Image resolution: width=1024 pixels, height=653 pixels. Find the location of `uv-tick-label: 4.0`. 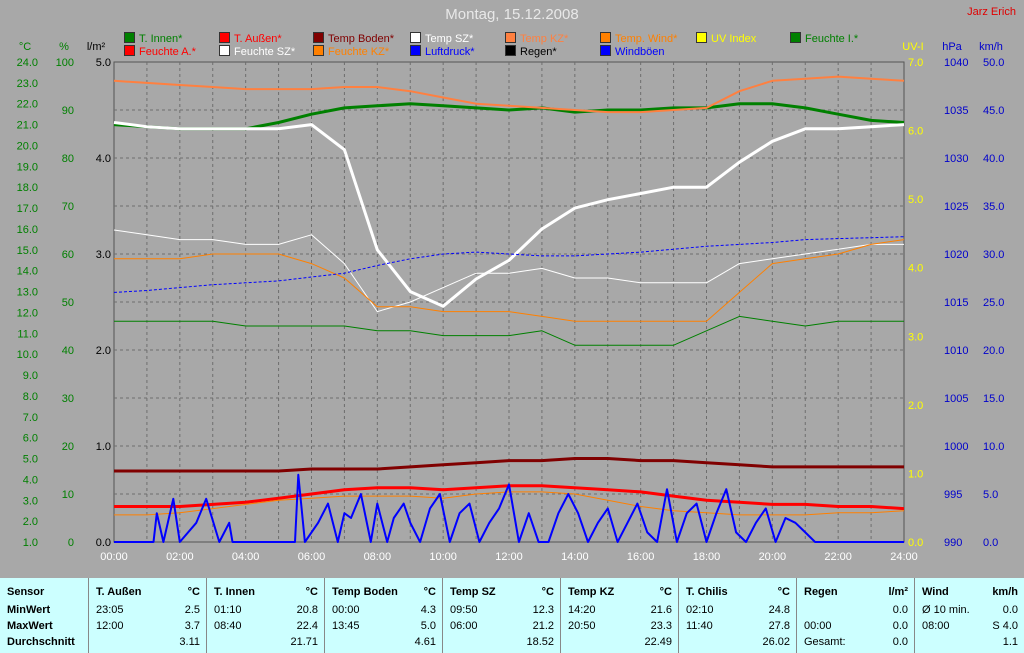

uv-tick-label: 4.0 is located at coordinates (915, 269).